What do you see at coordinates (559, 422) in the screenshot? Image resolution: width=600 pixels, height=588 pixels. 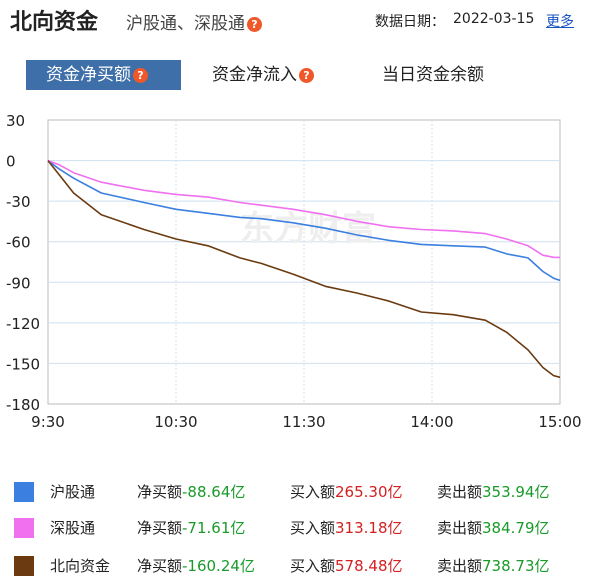 I see `x-tick-label: 15:00` at bounding box center [559, 422].